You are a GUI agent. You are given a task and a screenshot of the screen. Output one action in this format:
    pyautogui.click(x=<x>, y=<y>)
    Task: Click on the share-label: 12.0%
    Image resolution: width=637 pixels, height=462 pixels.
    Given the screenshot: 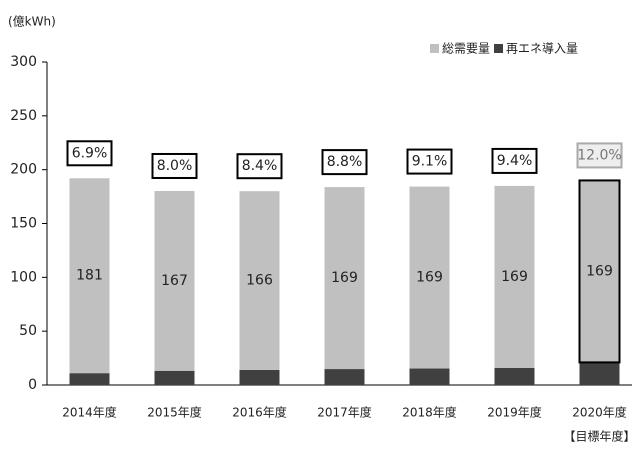 What is the action you would take?
    pyautogui.click(x=599, y=155)
    